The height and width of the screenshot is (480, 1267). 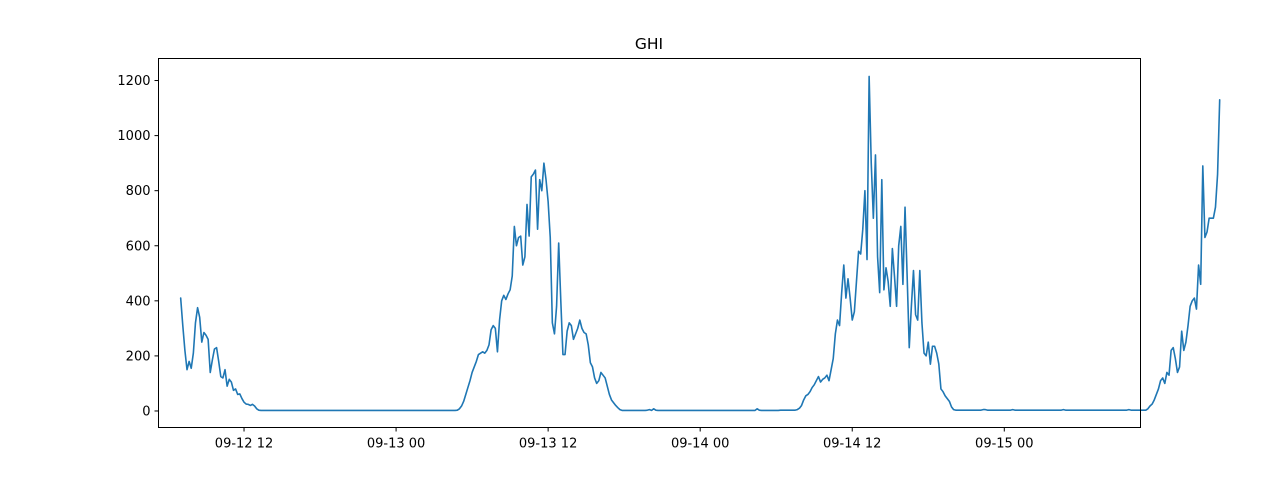 What do you see at coordinates (1004, 444) in the screenshot?
I see `x-tick-label: 09-15 00` at bounding box center [1004, 444].